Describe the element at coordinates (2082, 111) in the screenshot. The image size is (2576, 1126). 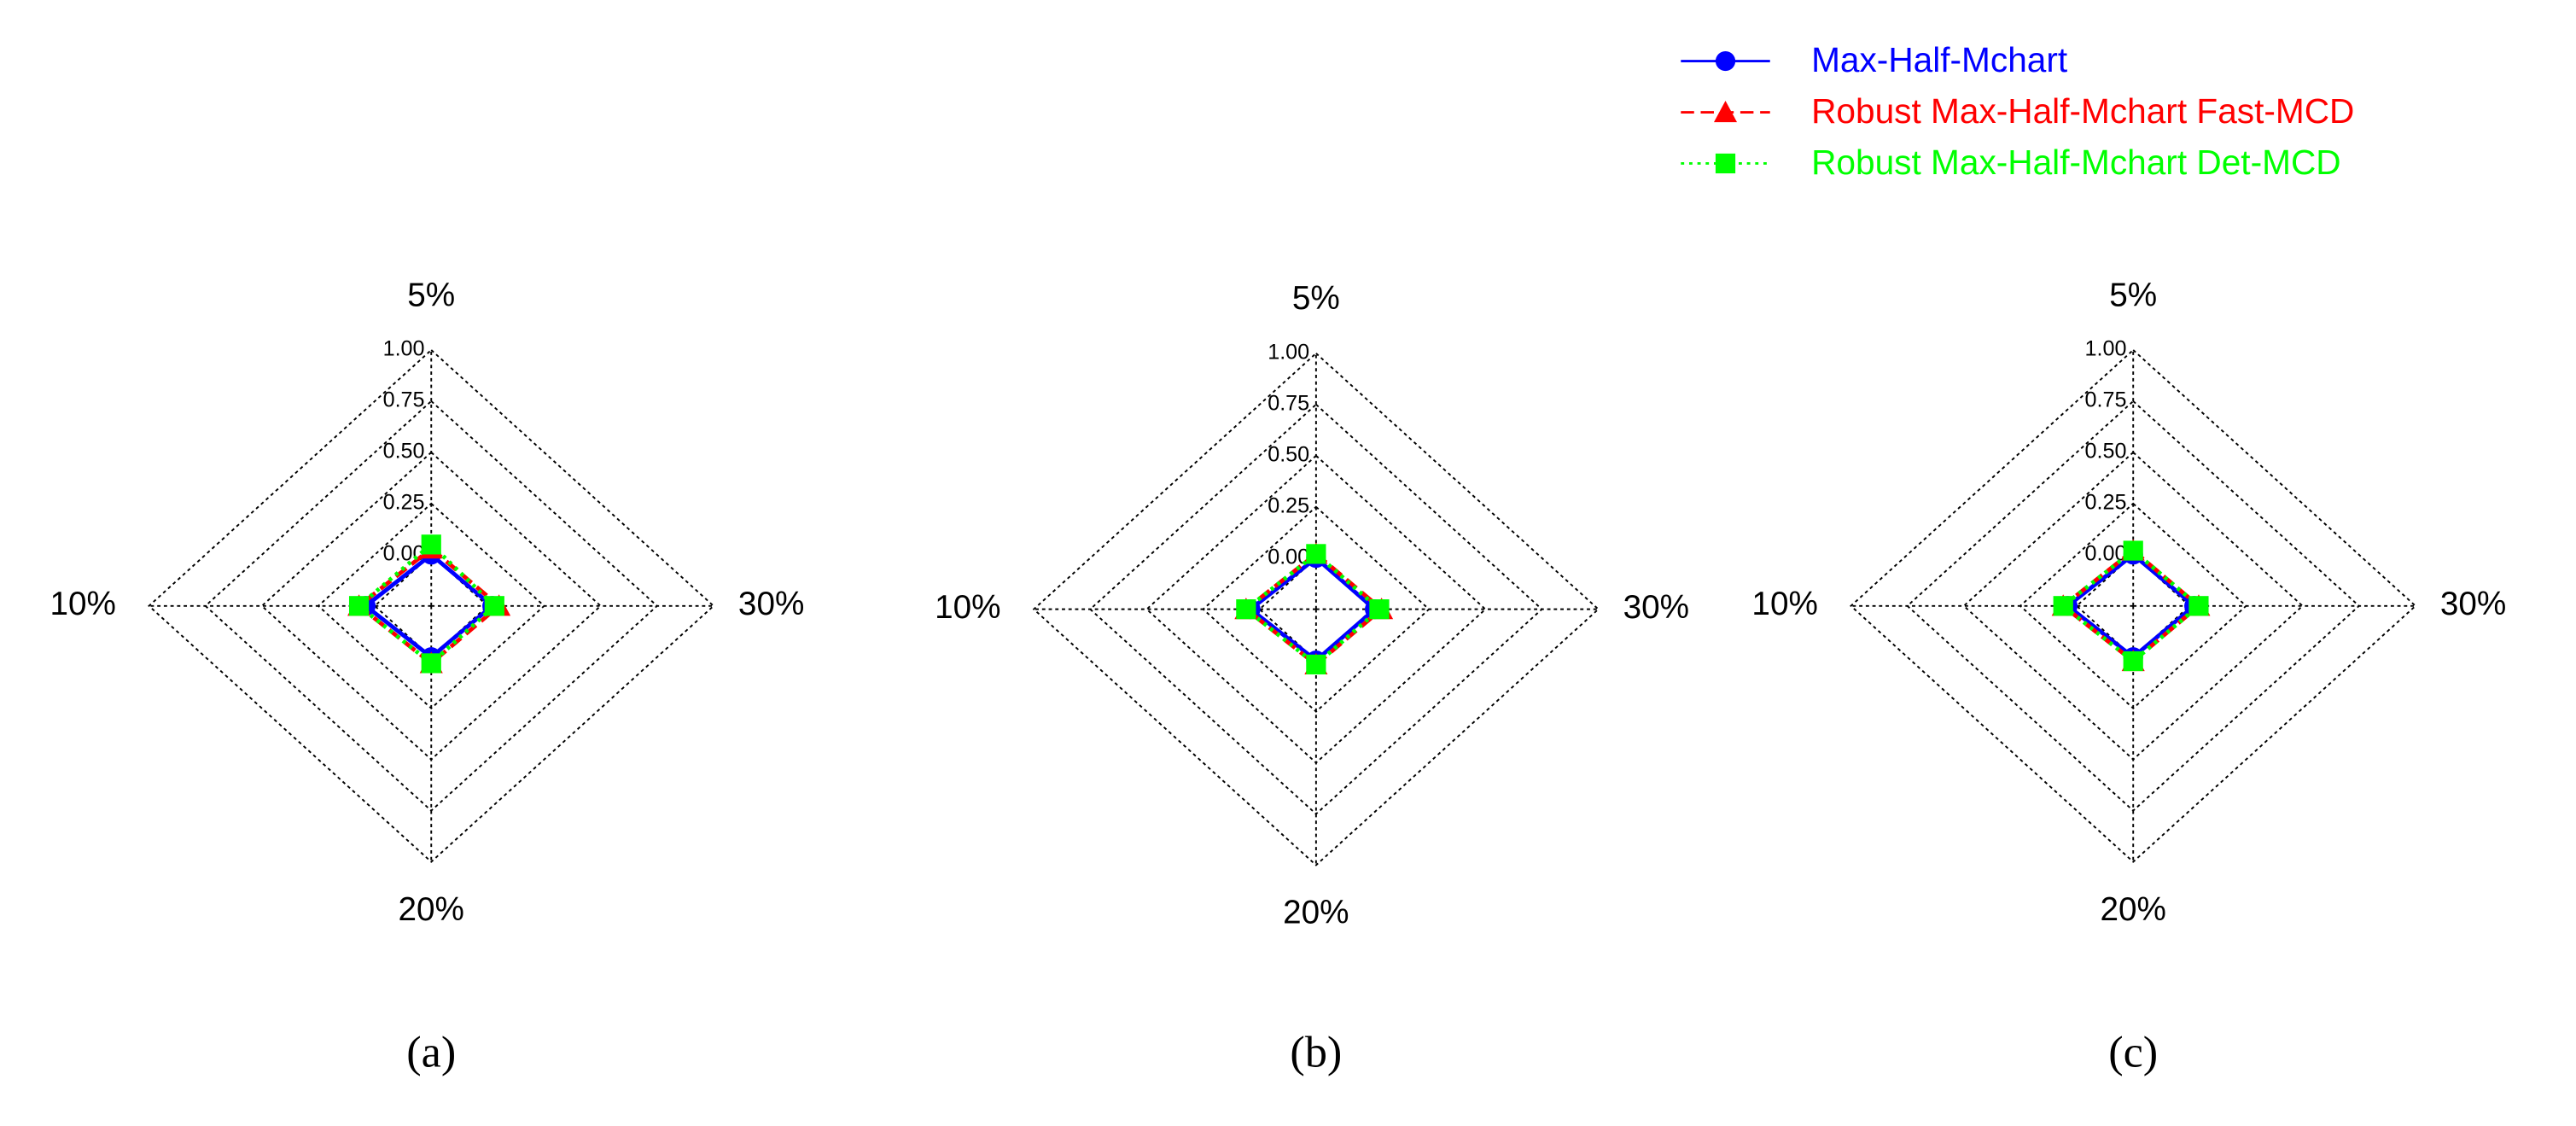
I see `legend-label: Robust Max-Half-Mchart Fast-MCD` at that location.